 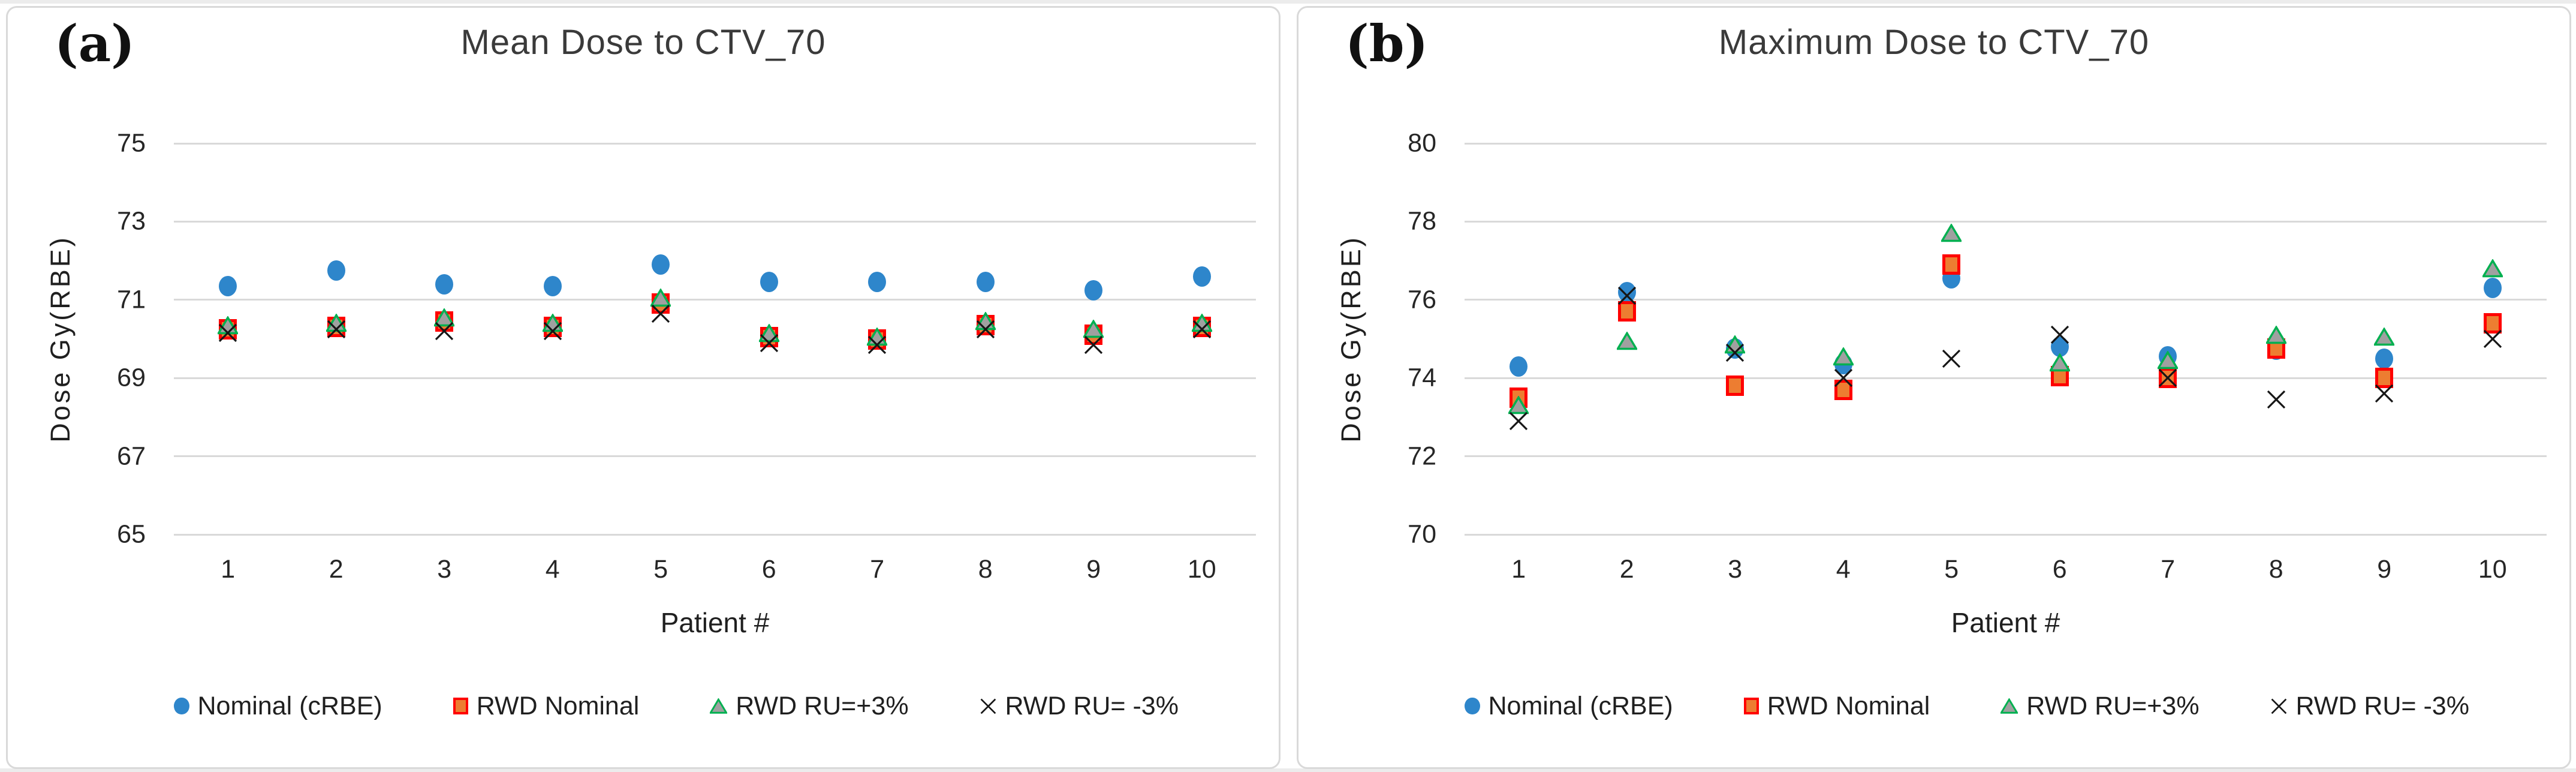 I want to click on legend-label: Nominal (cRBE), so click(x=1581, y=705).